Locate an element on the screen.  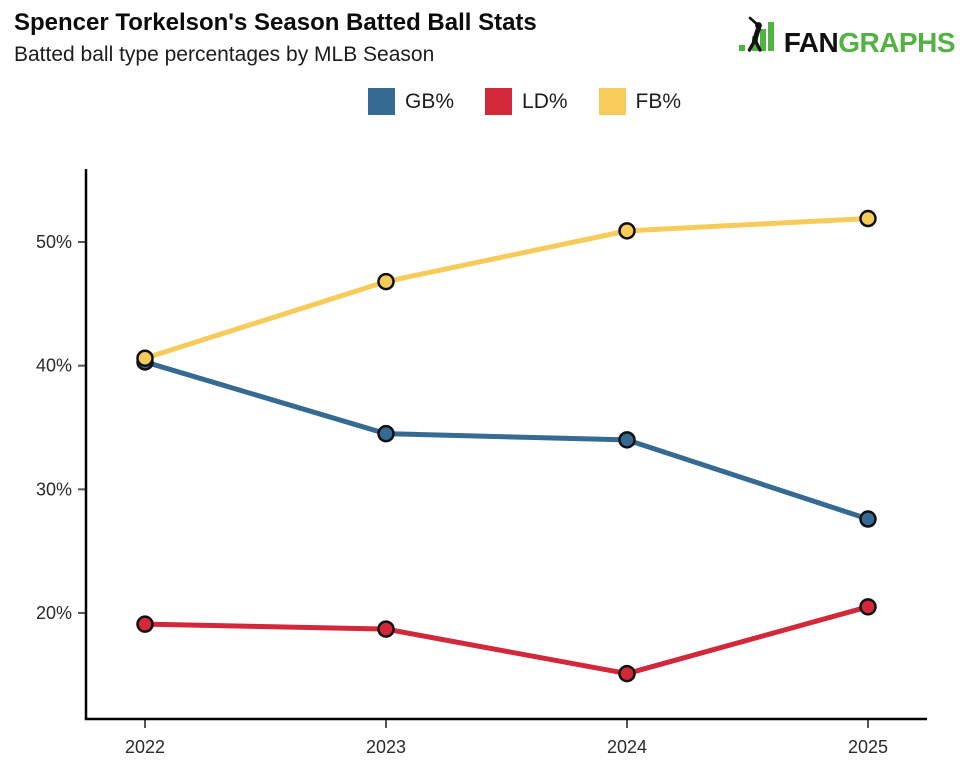
legend-label-fb: FB% is located at coordinates (658, 101).